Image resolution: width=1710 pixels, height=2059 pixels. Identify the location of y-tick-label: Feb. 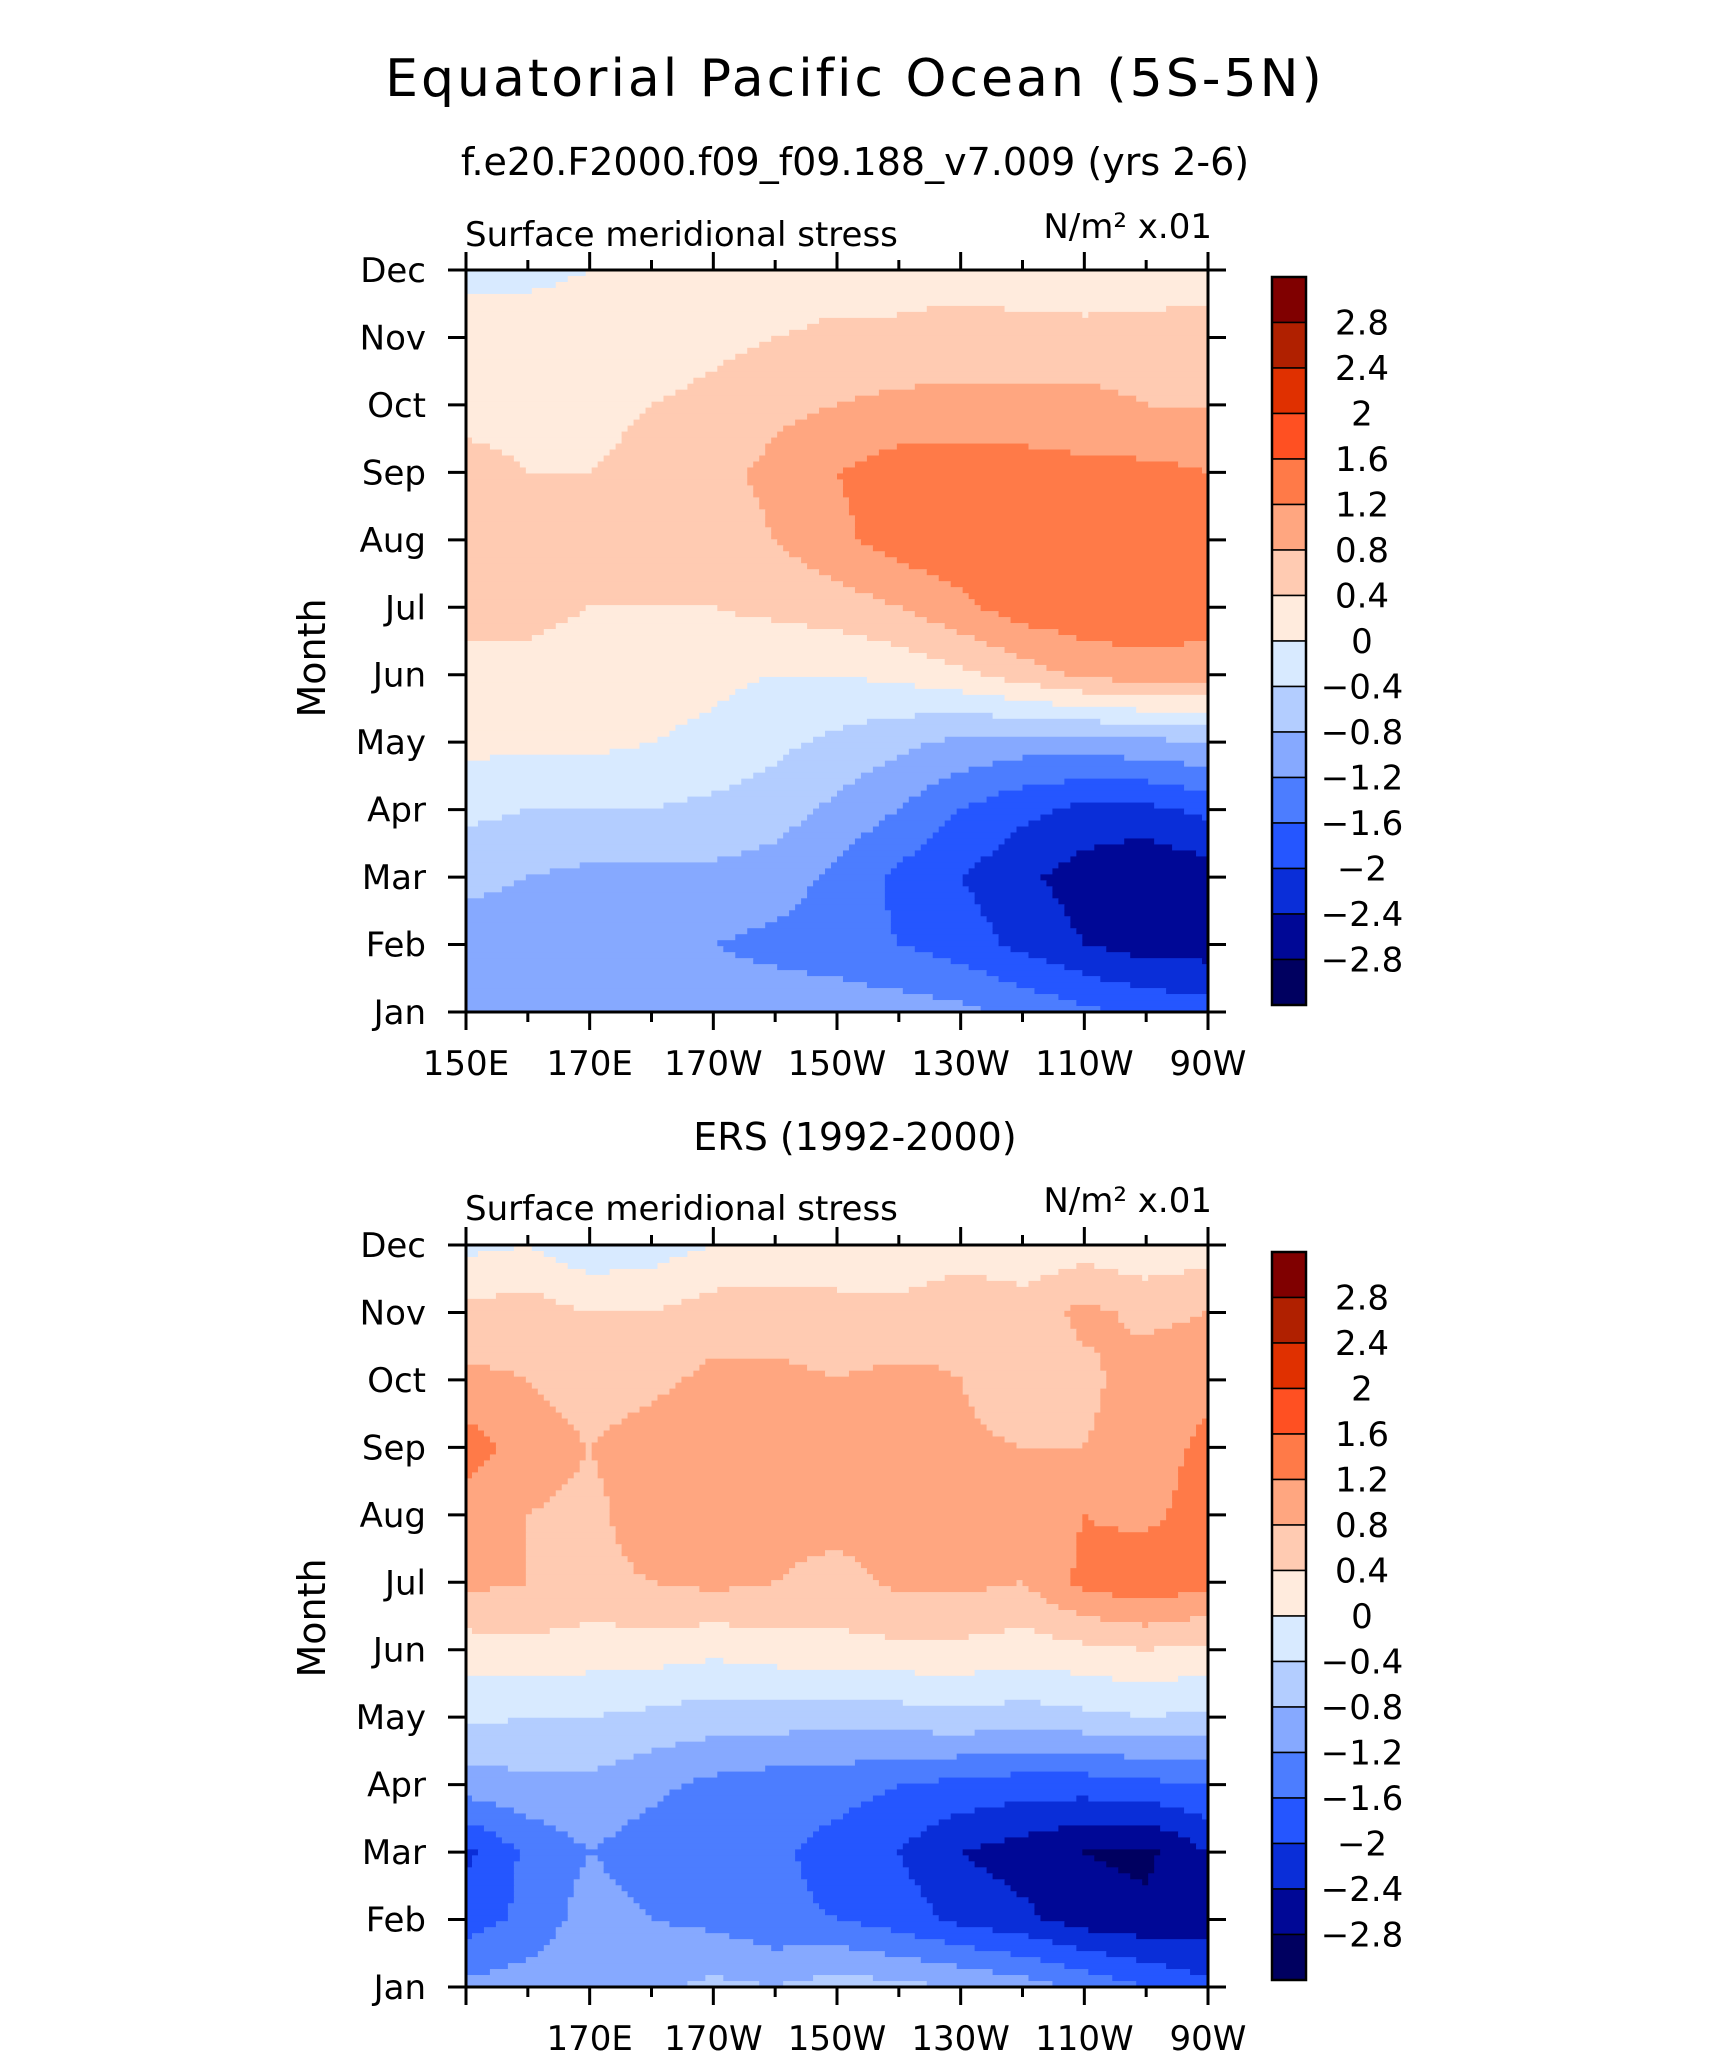
(396, 946).